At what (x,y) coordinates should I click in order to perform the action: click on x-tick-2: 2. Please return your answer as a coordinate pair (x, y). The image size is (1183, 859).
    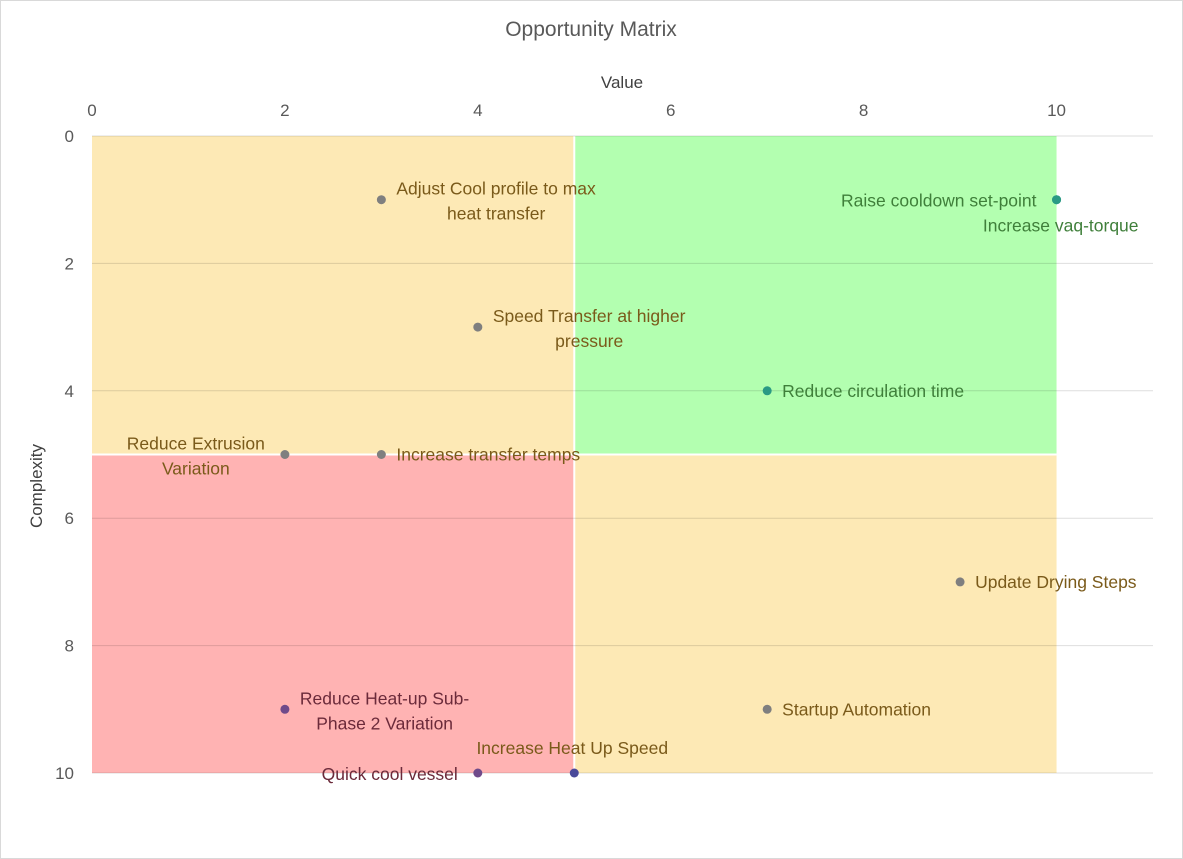
    Looking at the image, I should click on (284, 110).